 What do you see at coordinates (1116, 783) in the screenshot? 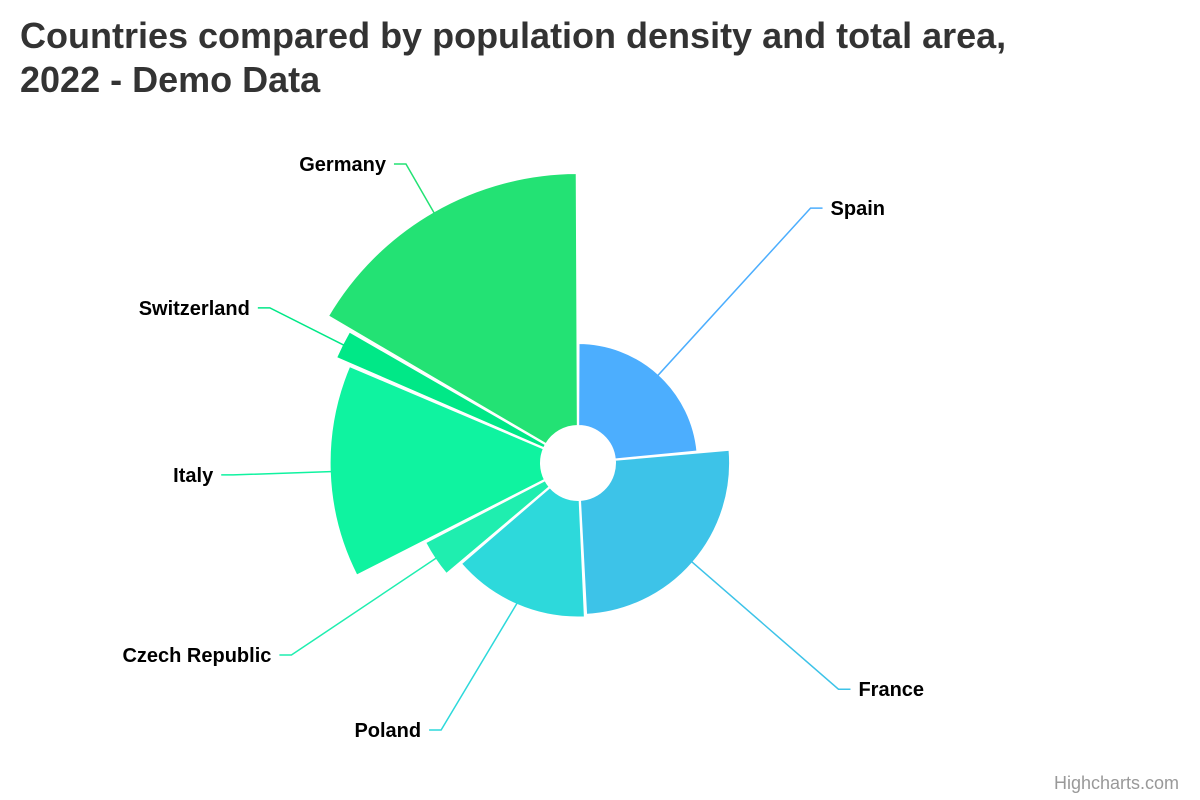
I see `credits-link: Highcharts.com` at bounding box center [1116, 783].